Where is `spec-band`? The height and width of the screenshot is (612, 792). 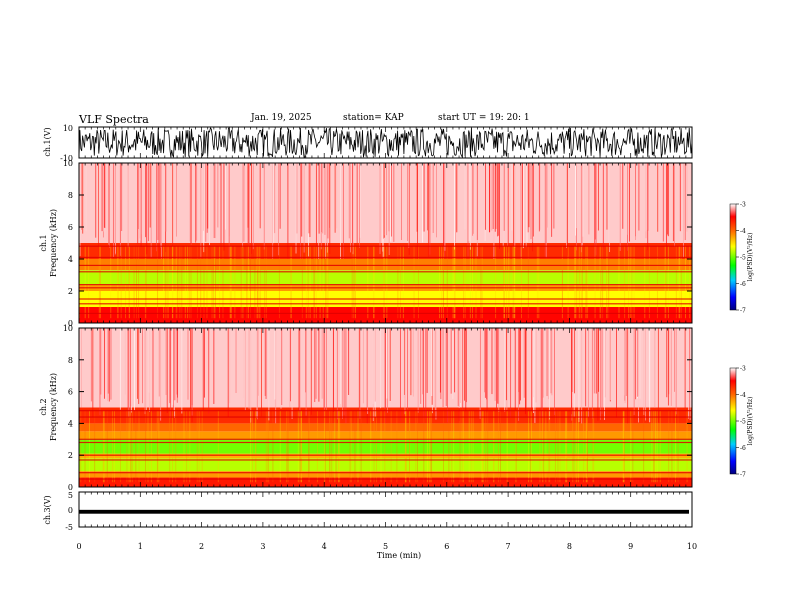
spec-band is located at coordinates (385, 435).